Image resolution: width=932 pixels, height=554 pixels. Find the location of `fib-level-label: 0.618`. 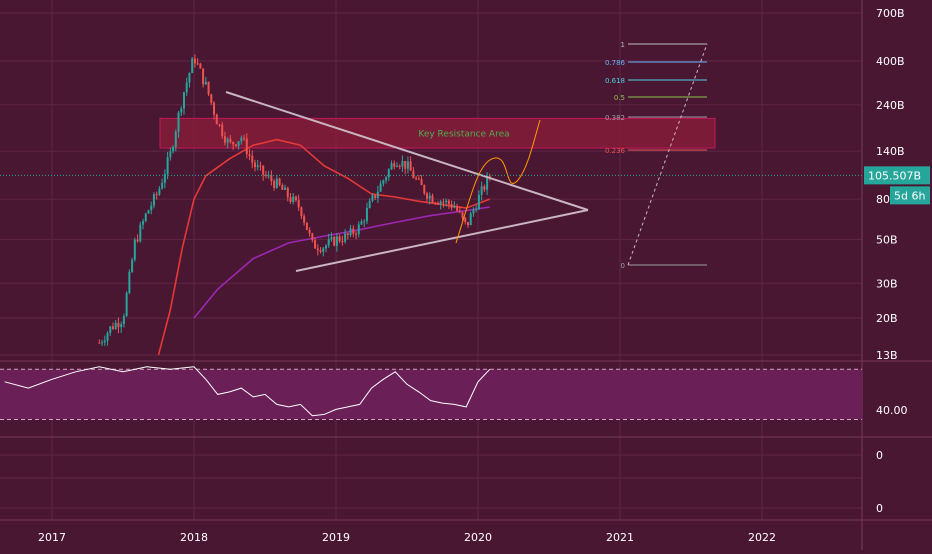

fib-level-label: 0.618 is located at coordinates (615, 81).